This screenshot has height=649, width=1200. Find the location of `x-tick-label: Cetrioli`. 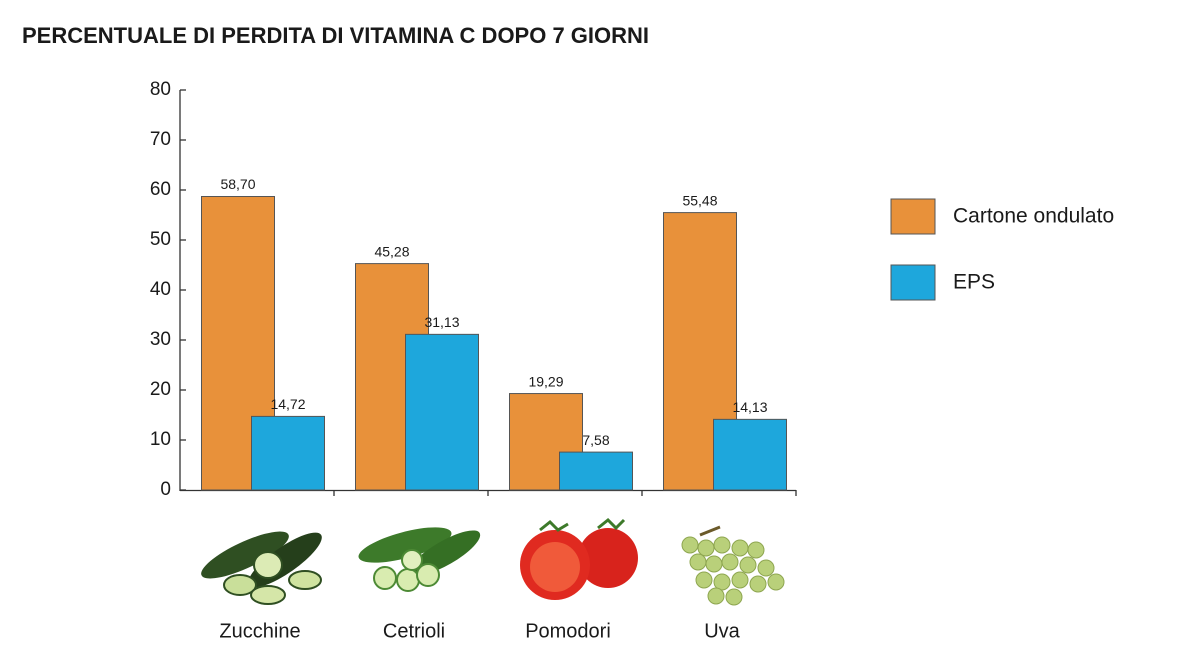

x-tick-label: Cetrioli is located at coordinates (414, 631).